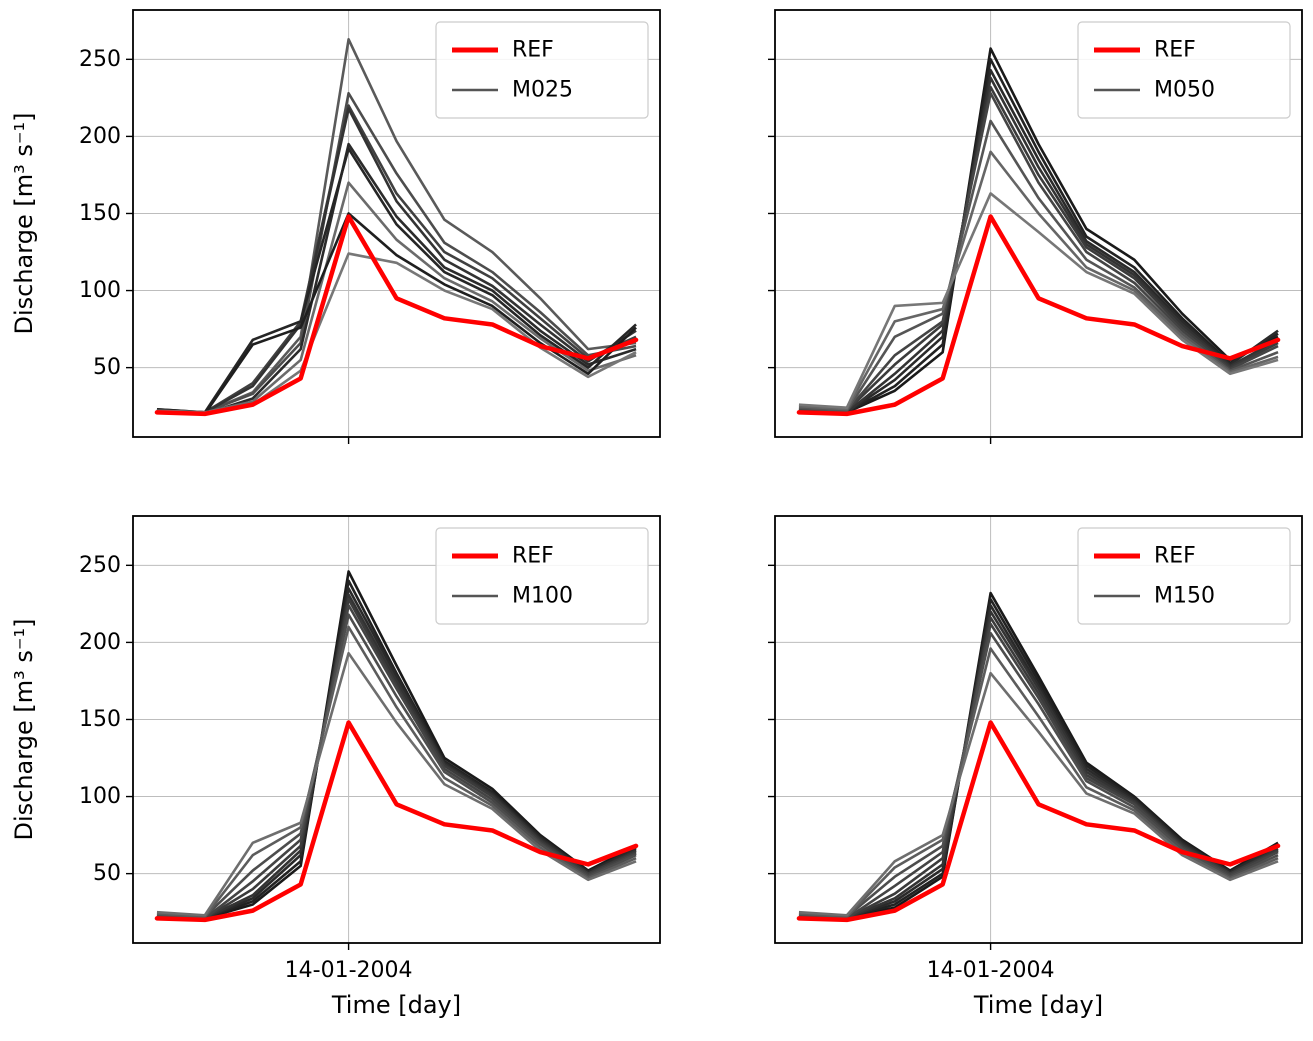  Describe the element at coordinates (542, 596) in the screenshot. I see `legend-label: M100` at that location.